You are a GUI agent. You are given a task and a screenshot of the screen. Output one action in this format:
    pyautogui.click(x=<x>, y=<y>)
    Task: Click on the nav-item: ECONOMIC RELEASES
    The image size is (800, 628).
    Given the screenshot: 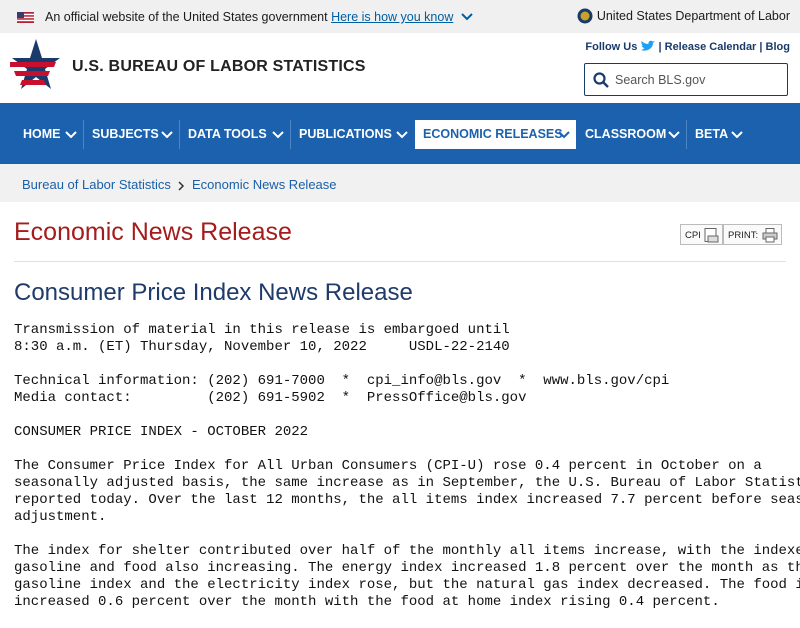 What is the action you would take?
    pyautogui.click(x=495, y=134)
    